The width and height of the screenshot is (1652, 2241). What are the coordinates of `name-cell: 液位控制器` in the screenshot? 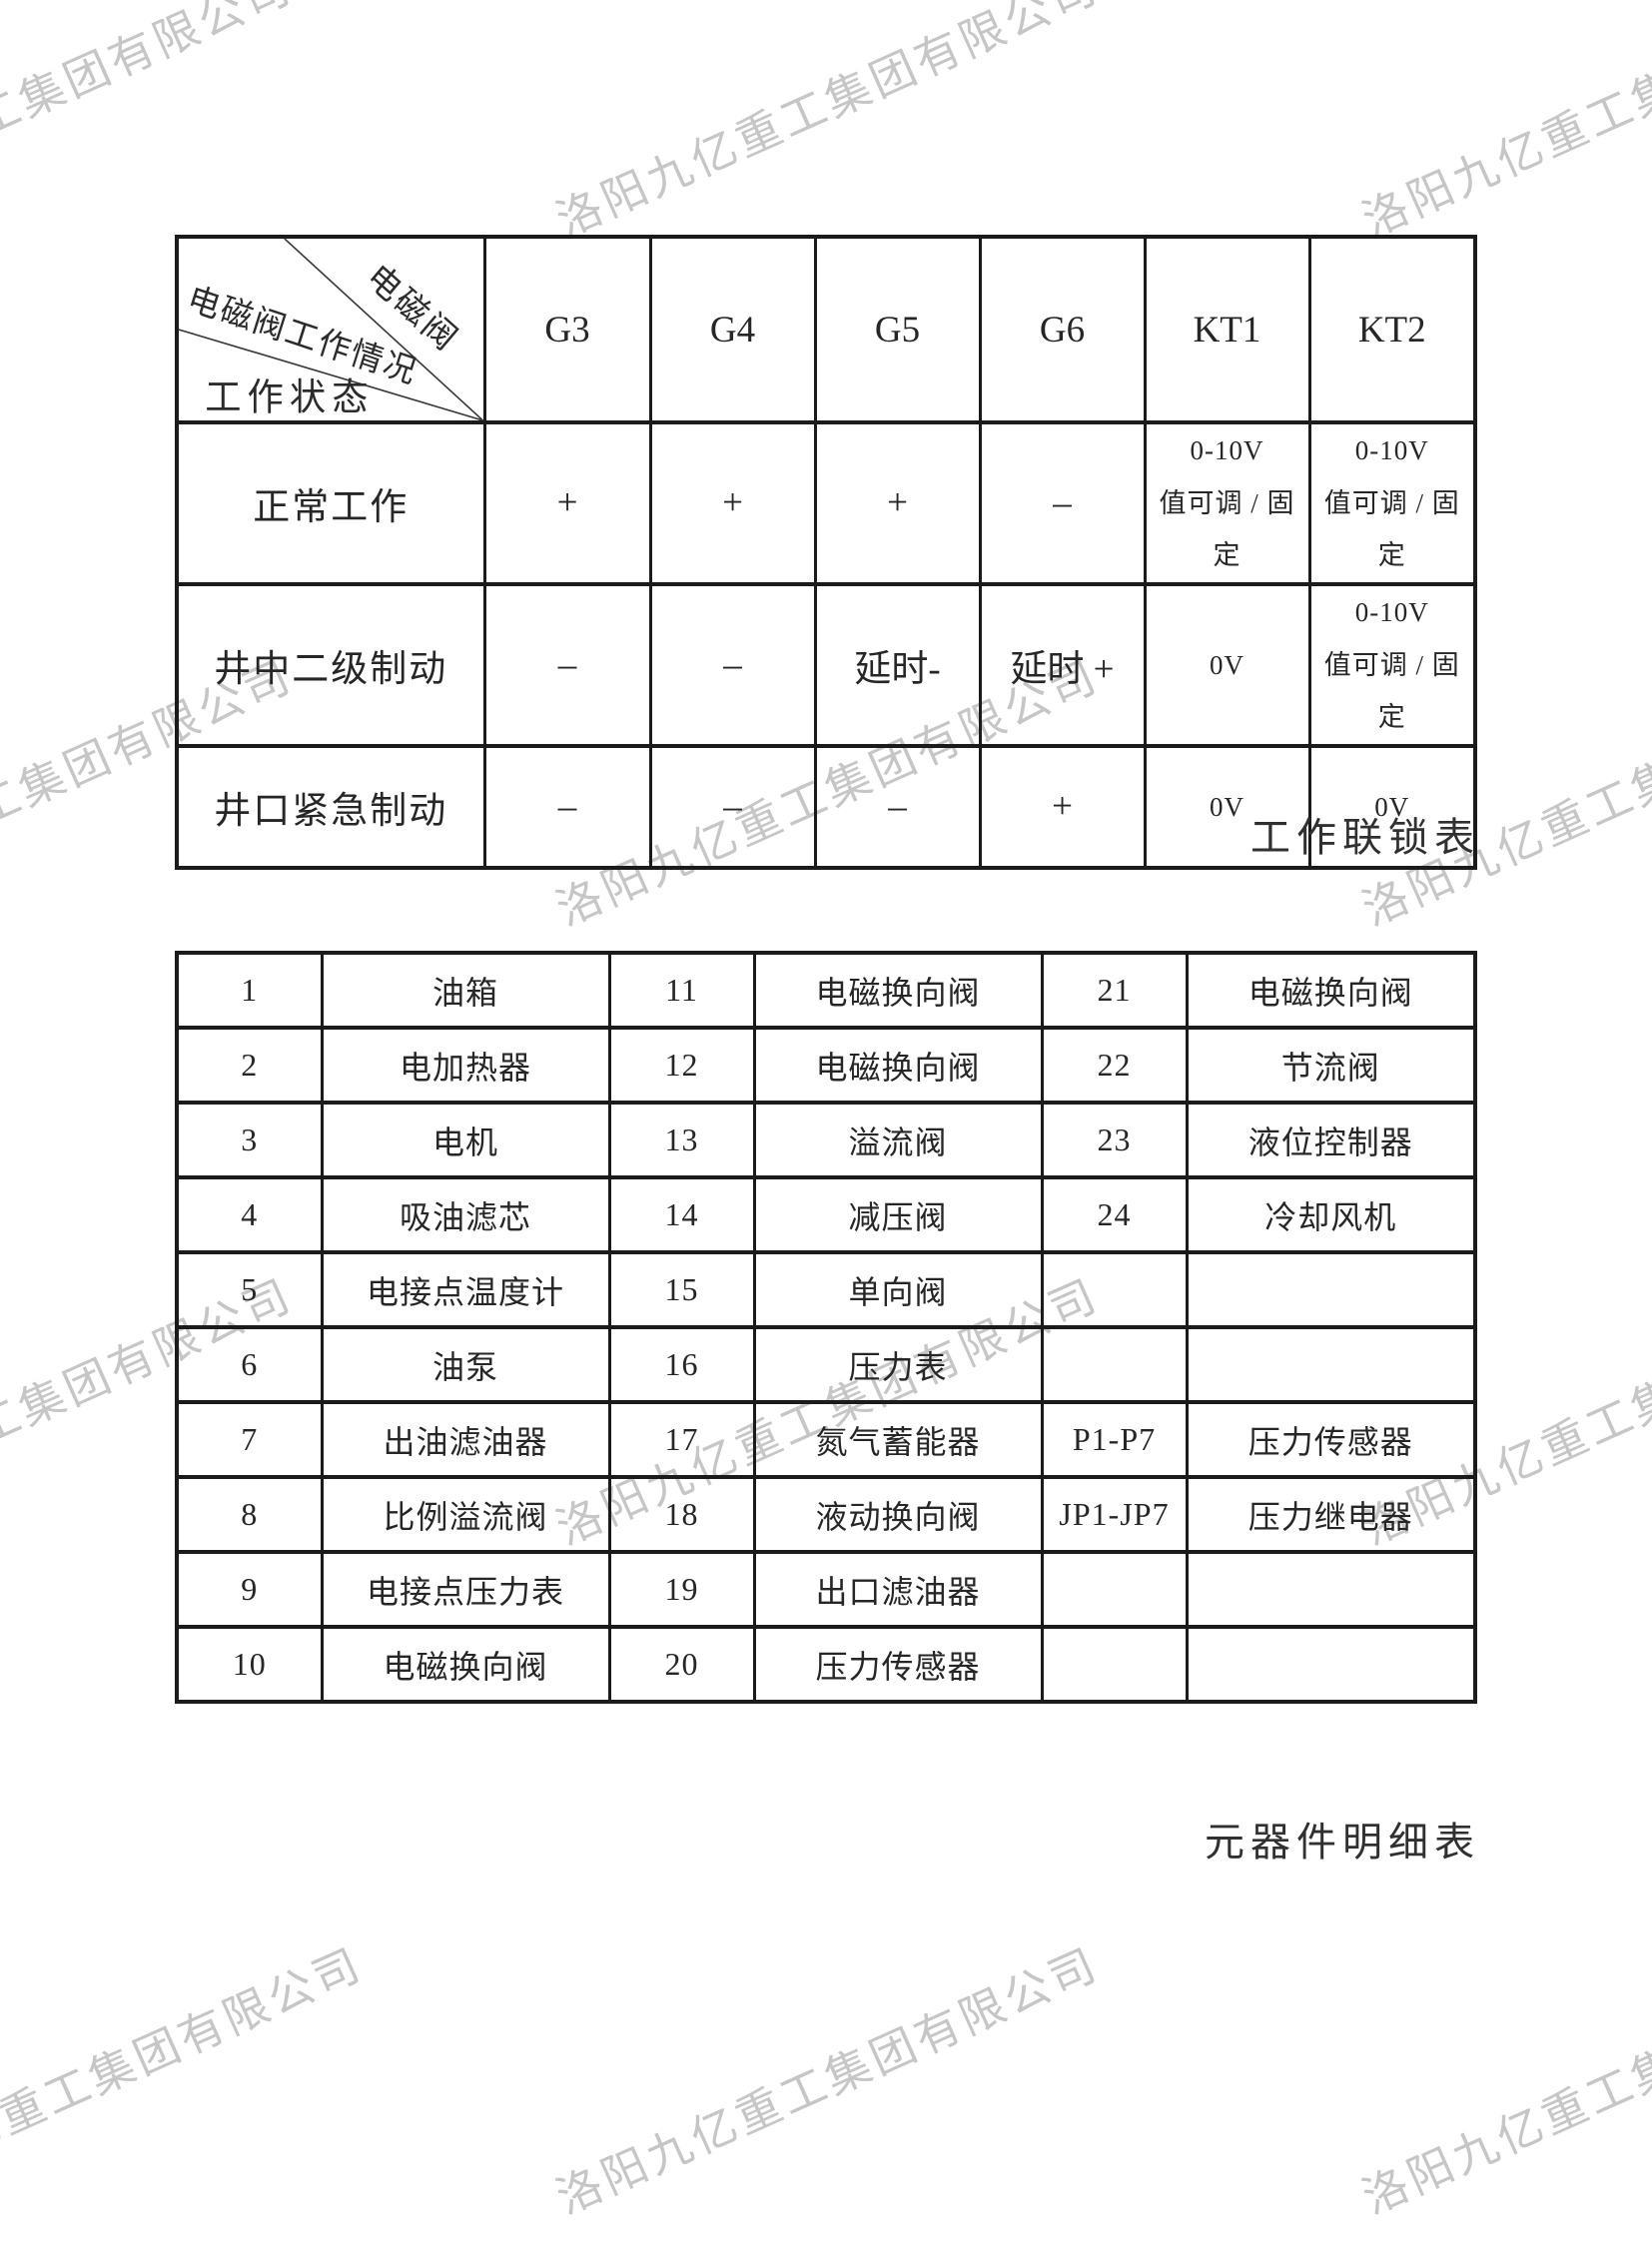 It's located at (1331, 1140).